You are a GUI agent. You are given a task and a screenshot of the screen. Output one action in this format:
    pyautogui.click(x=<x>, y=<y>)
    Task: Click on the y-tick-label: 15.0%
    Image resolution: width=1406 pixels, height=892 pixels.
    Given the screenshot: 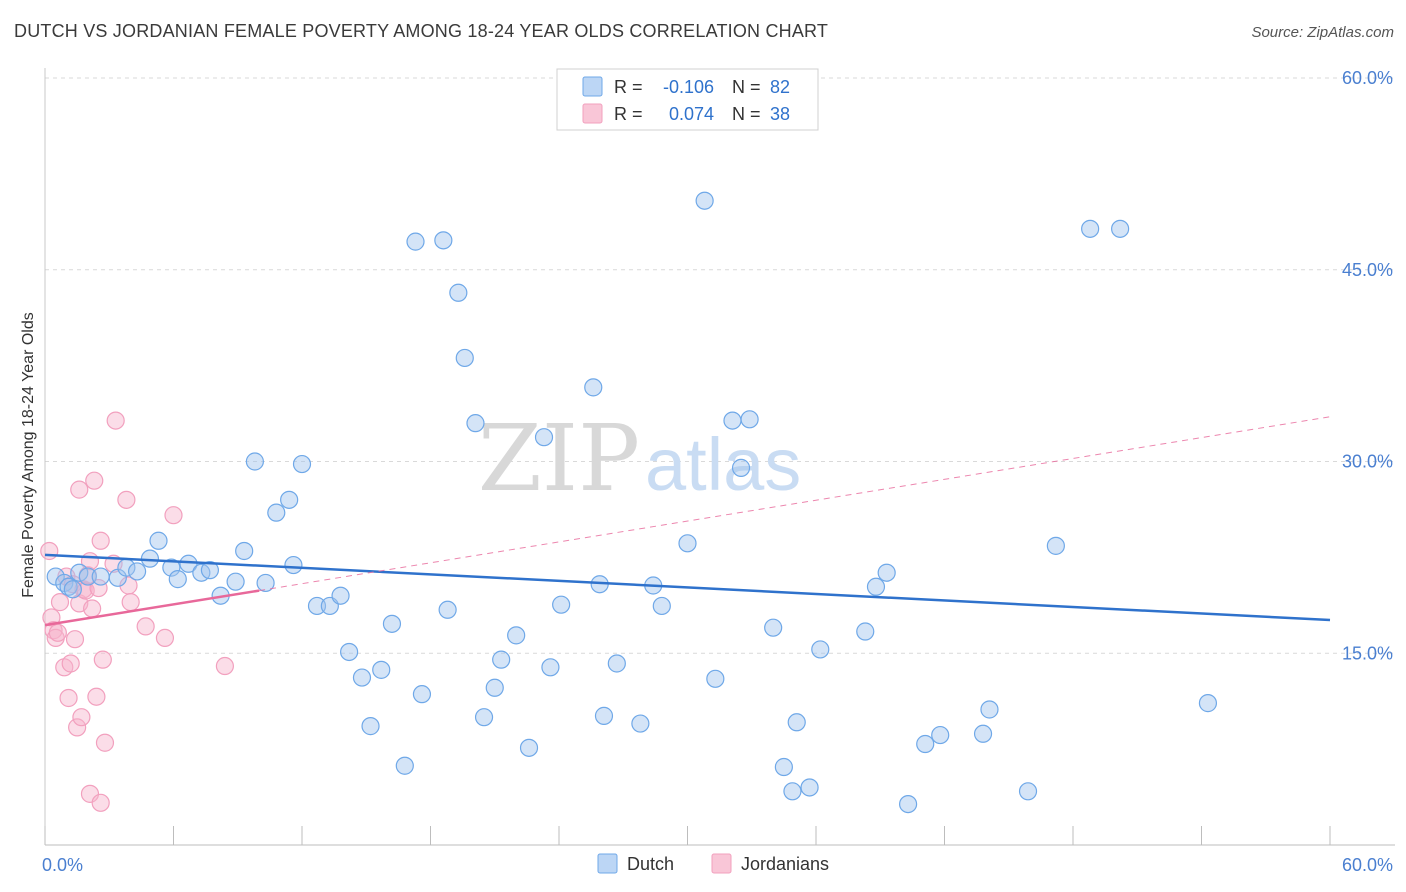 What is the action you would take?
    pyautogui.click(x=1367, y=653)
    